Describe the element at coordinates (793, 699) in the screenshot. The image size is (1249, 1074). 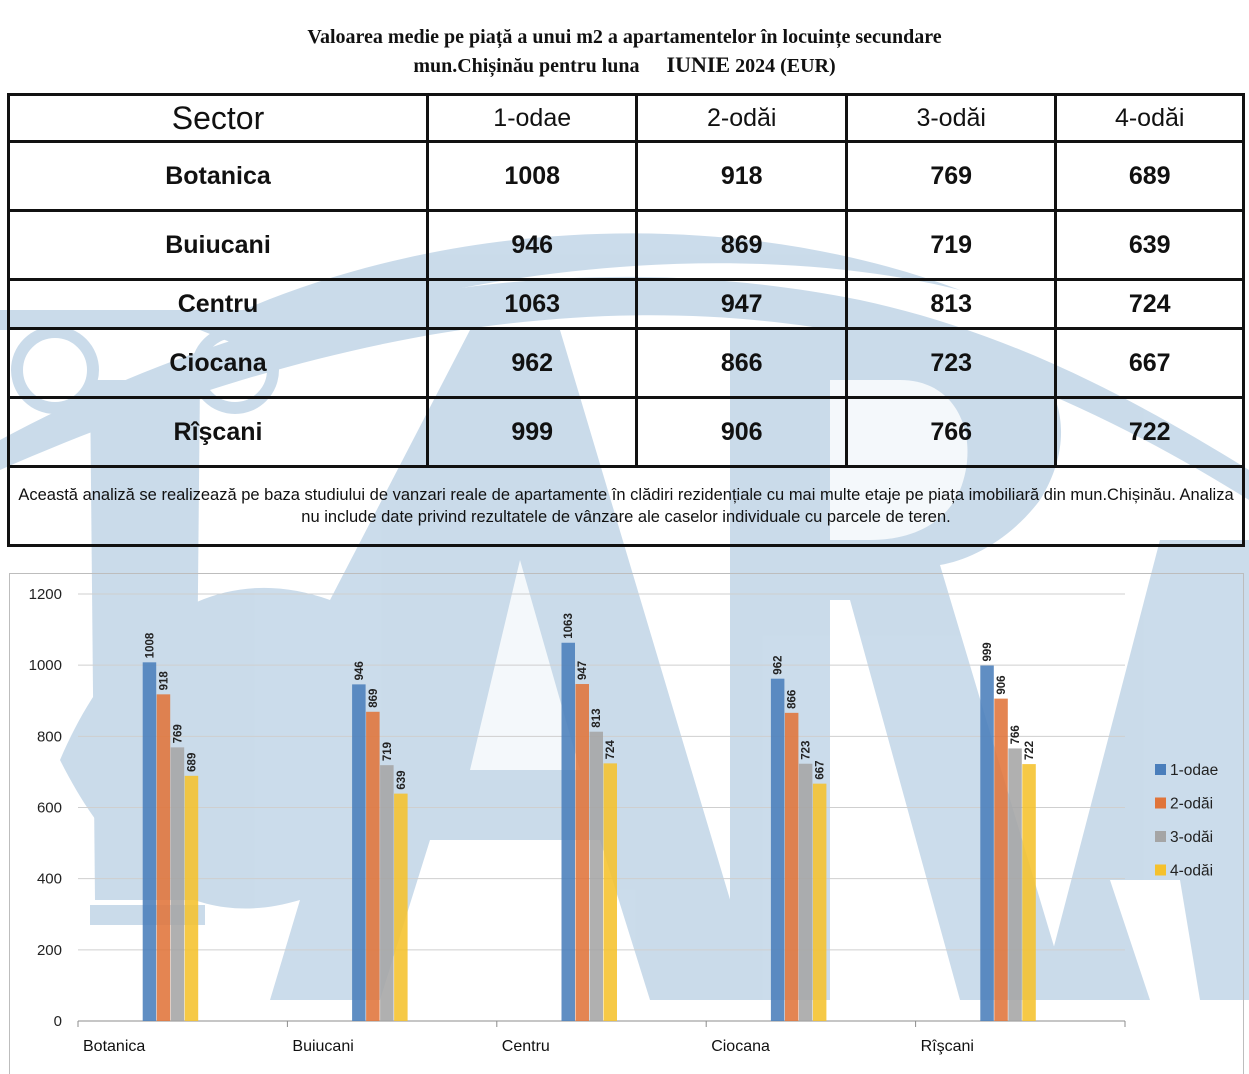
I see `data-label: 866` at that location.